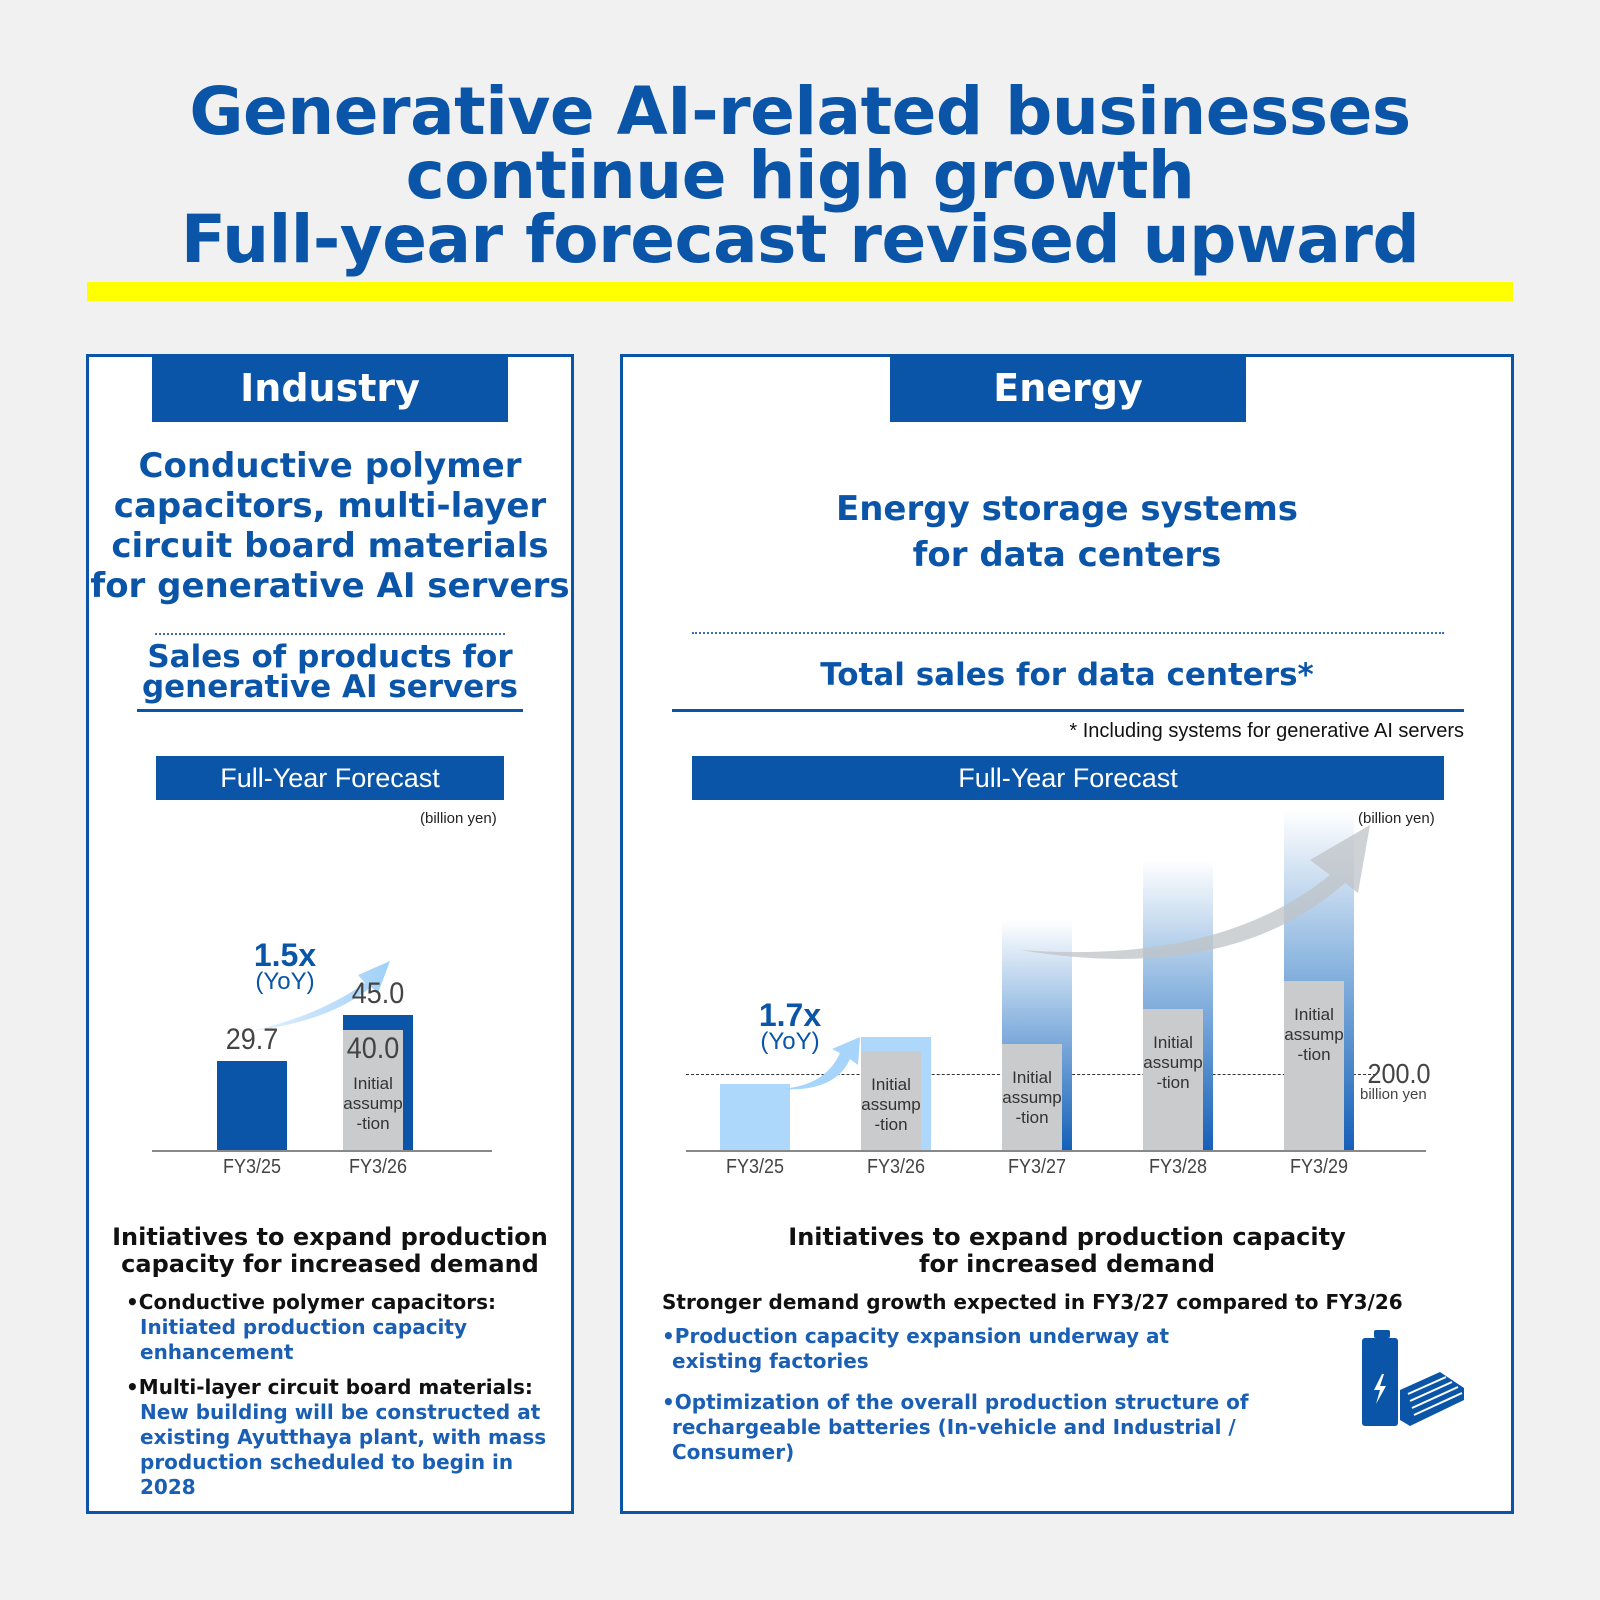 This screenshot has width=1600, height=1600. Describe the element at coordinates (252, 1039) in the screenshot. I see `data-label: 29.7` at that location.